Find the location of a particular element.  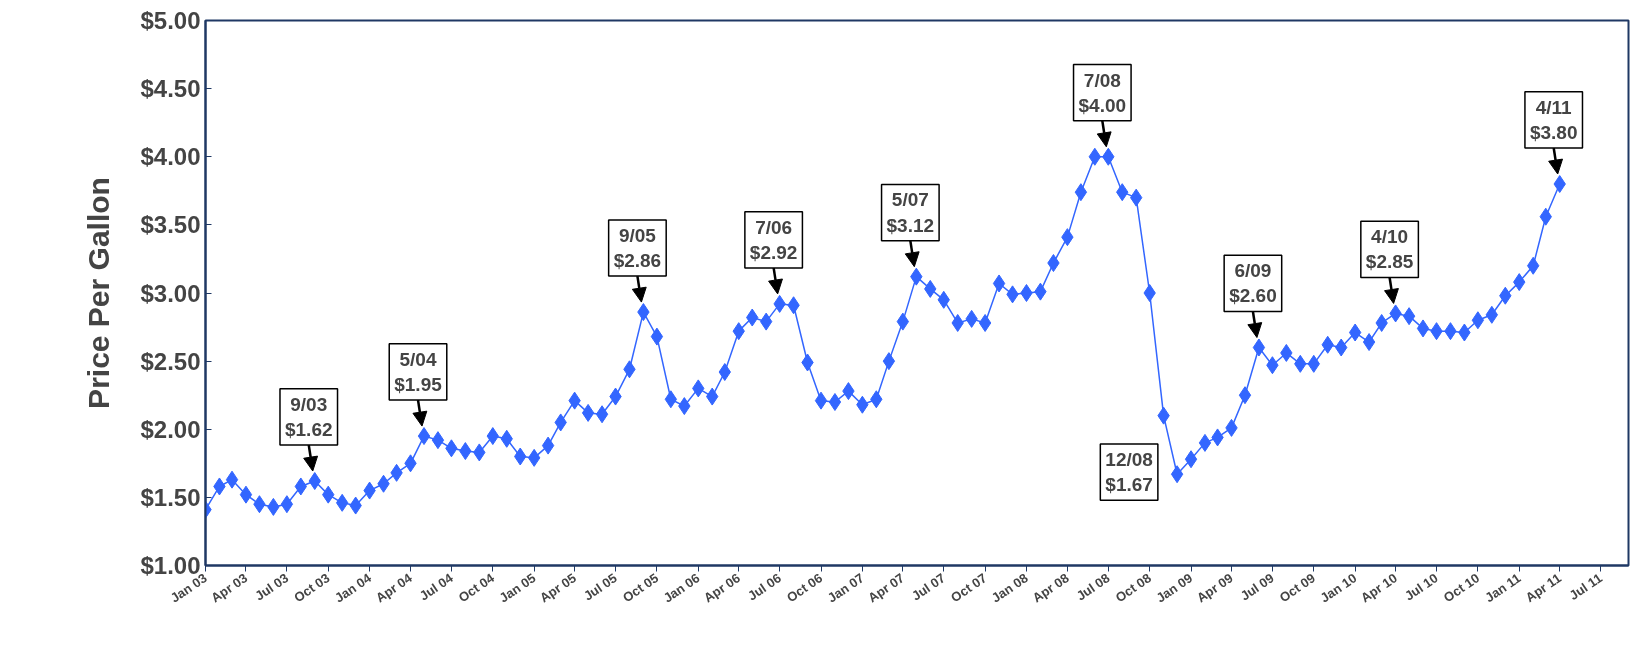

annotation: 5/07 $3.12 is located at coordinates (910, 212).